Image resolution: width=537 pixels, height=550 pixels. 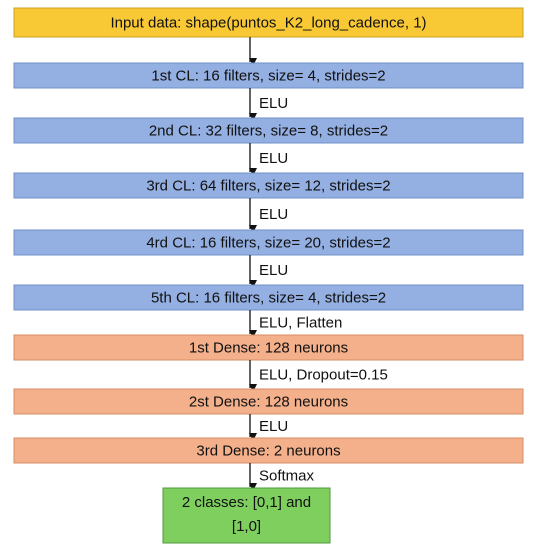 I want to click on node-label: 3rd Dense: 2 neurons, so click(x=268, y=450).